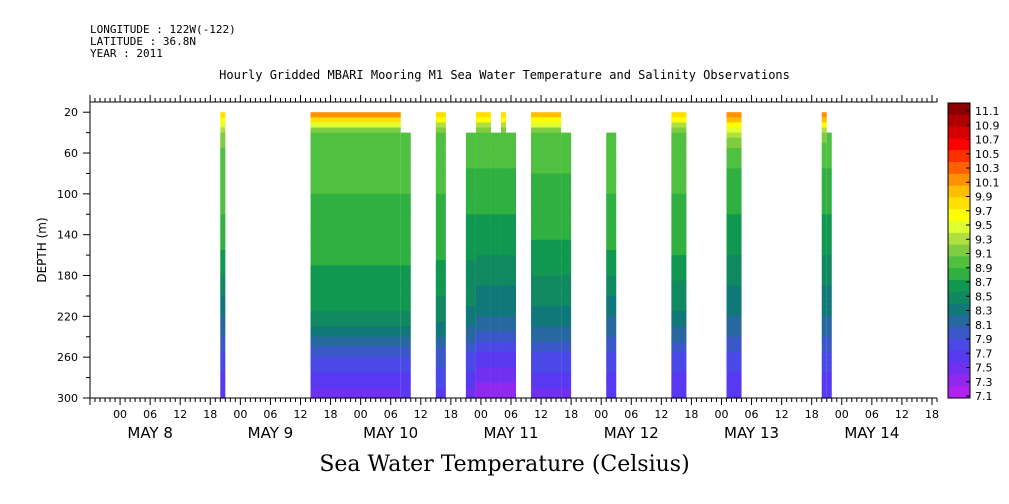  What do you see at coordinates (984, 225) in the screenshot?
I see `colorbar-label: 9.5` at bounding box center [984, 225].